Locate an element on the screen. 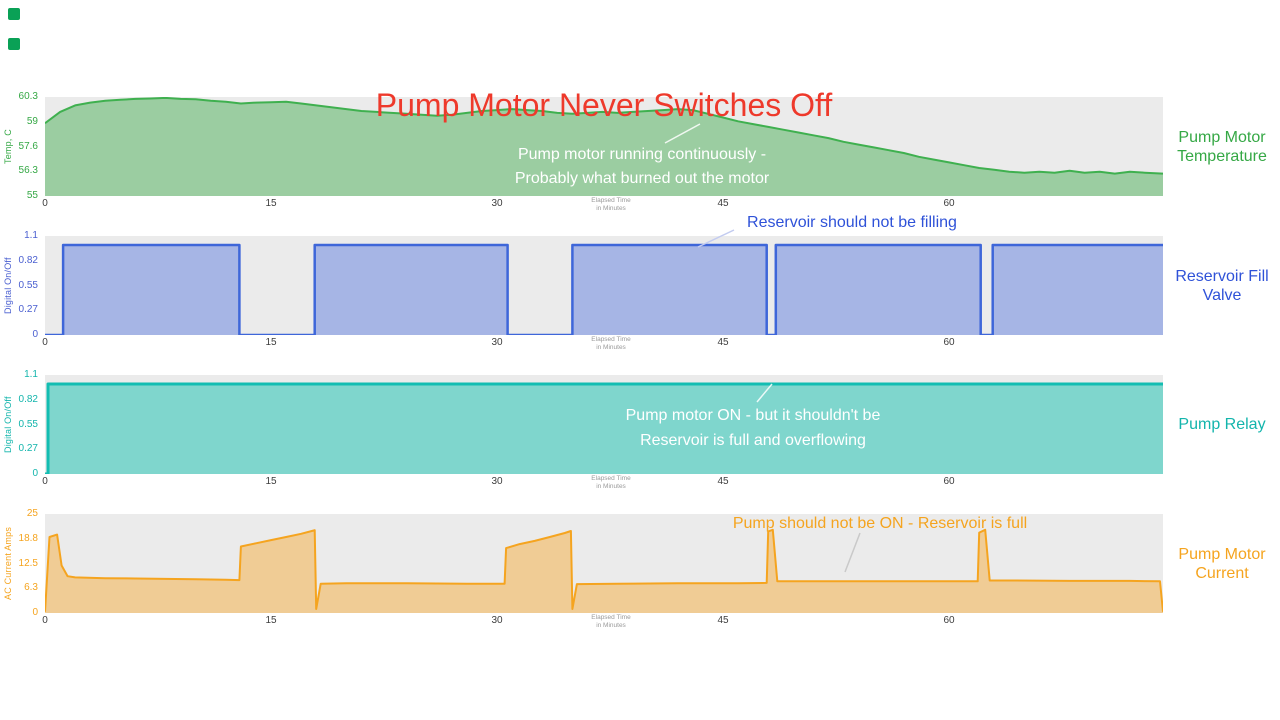 The height and width of the screenshot is (720, 1280). main-title-line: Pump Motor Never Switches Off is located at coordinates (604, 105).